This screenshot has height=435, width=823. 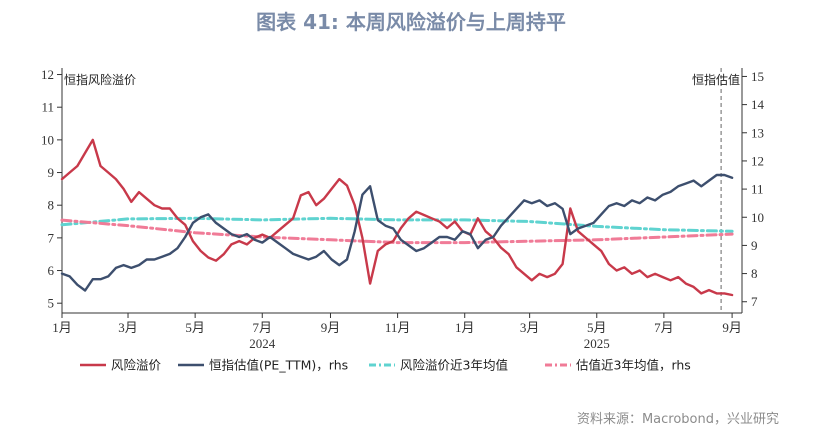 I want to click on legend: 风险溢价 恒指估值(PE_TTM)，rhs 风险溢价近3年均值 估值近3年均值，rhs, so click(x=385, y=365).